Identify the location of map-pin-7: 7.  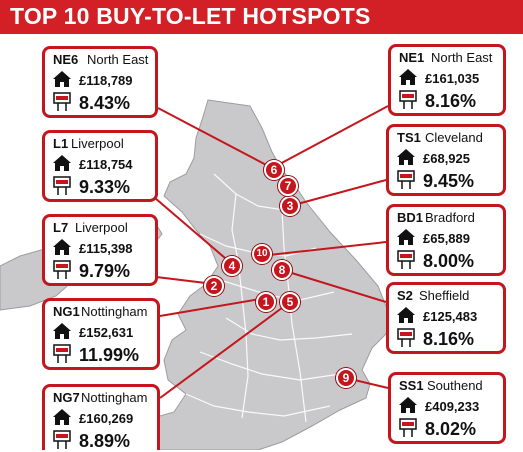
(288, 186).